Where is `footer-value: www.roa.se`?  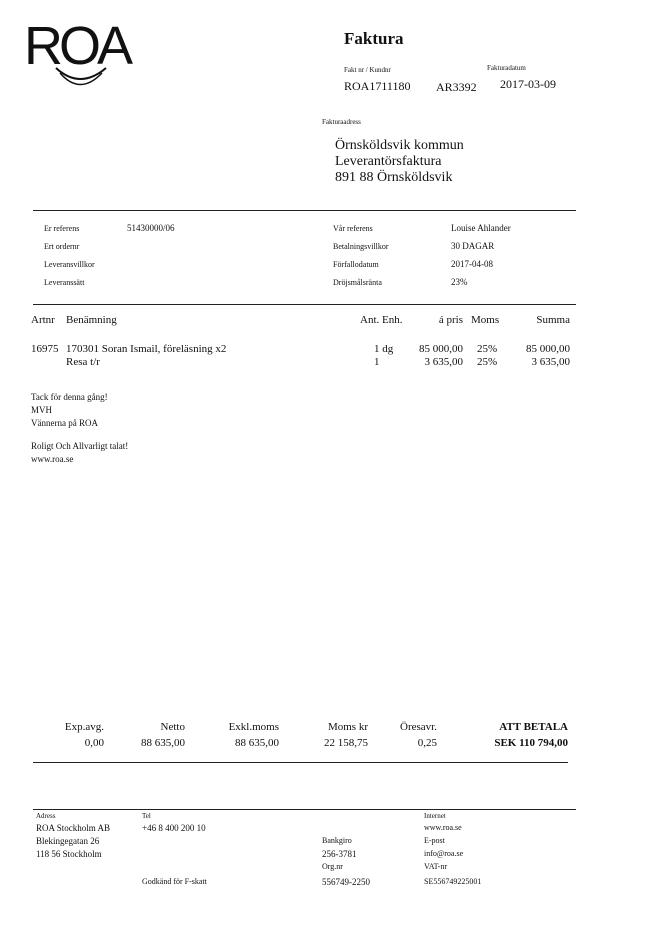 footer-value: www.roa.se is located at coordinates (443, 827).